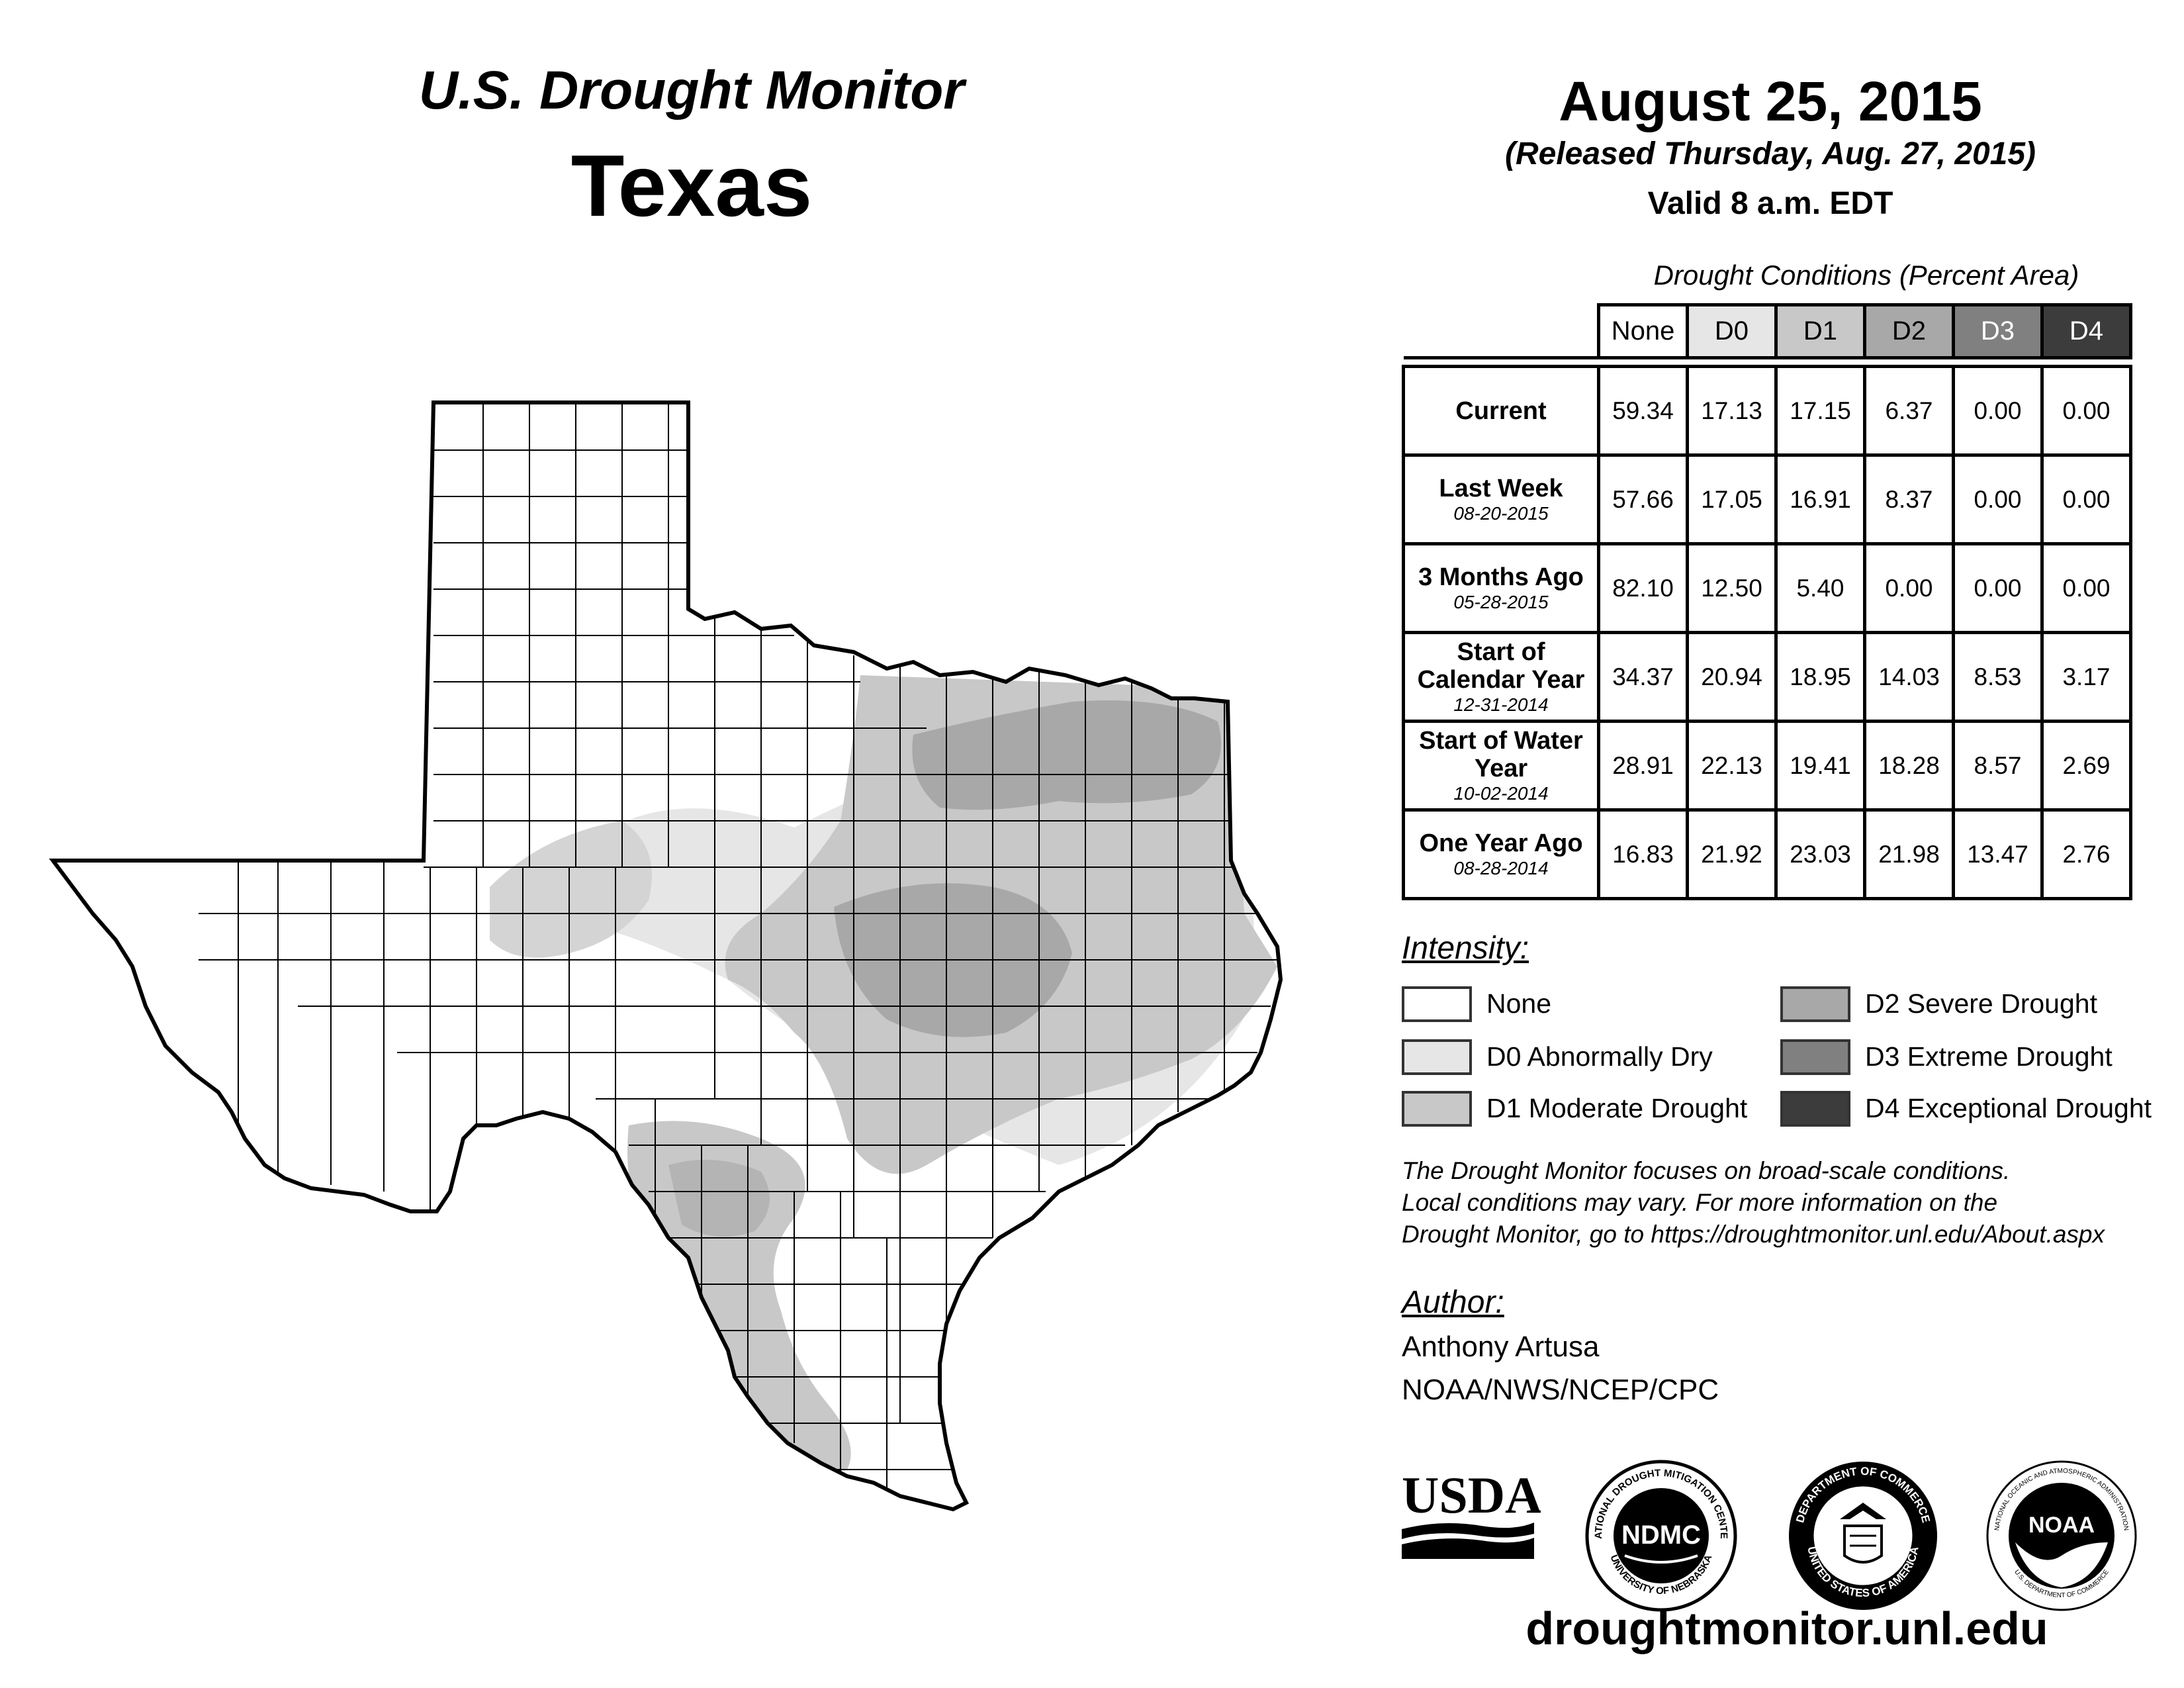 Image resolution: width=2184 pixels, height=1688 pixels. What do you see at coordinates (1732, 588) in the screenshot?
I see `table-cell: 12.50` at bounding box center [1732, 588].